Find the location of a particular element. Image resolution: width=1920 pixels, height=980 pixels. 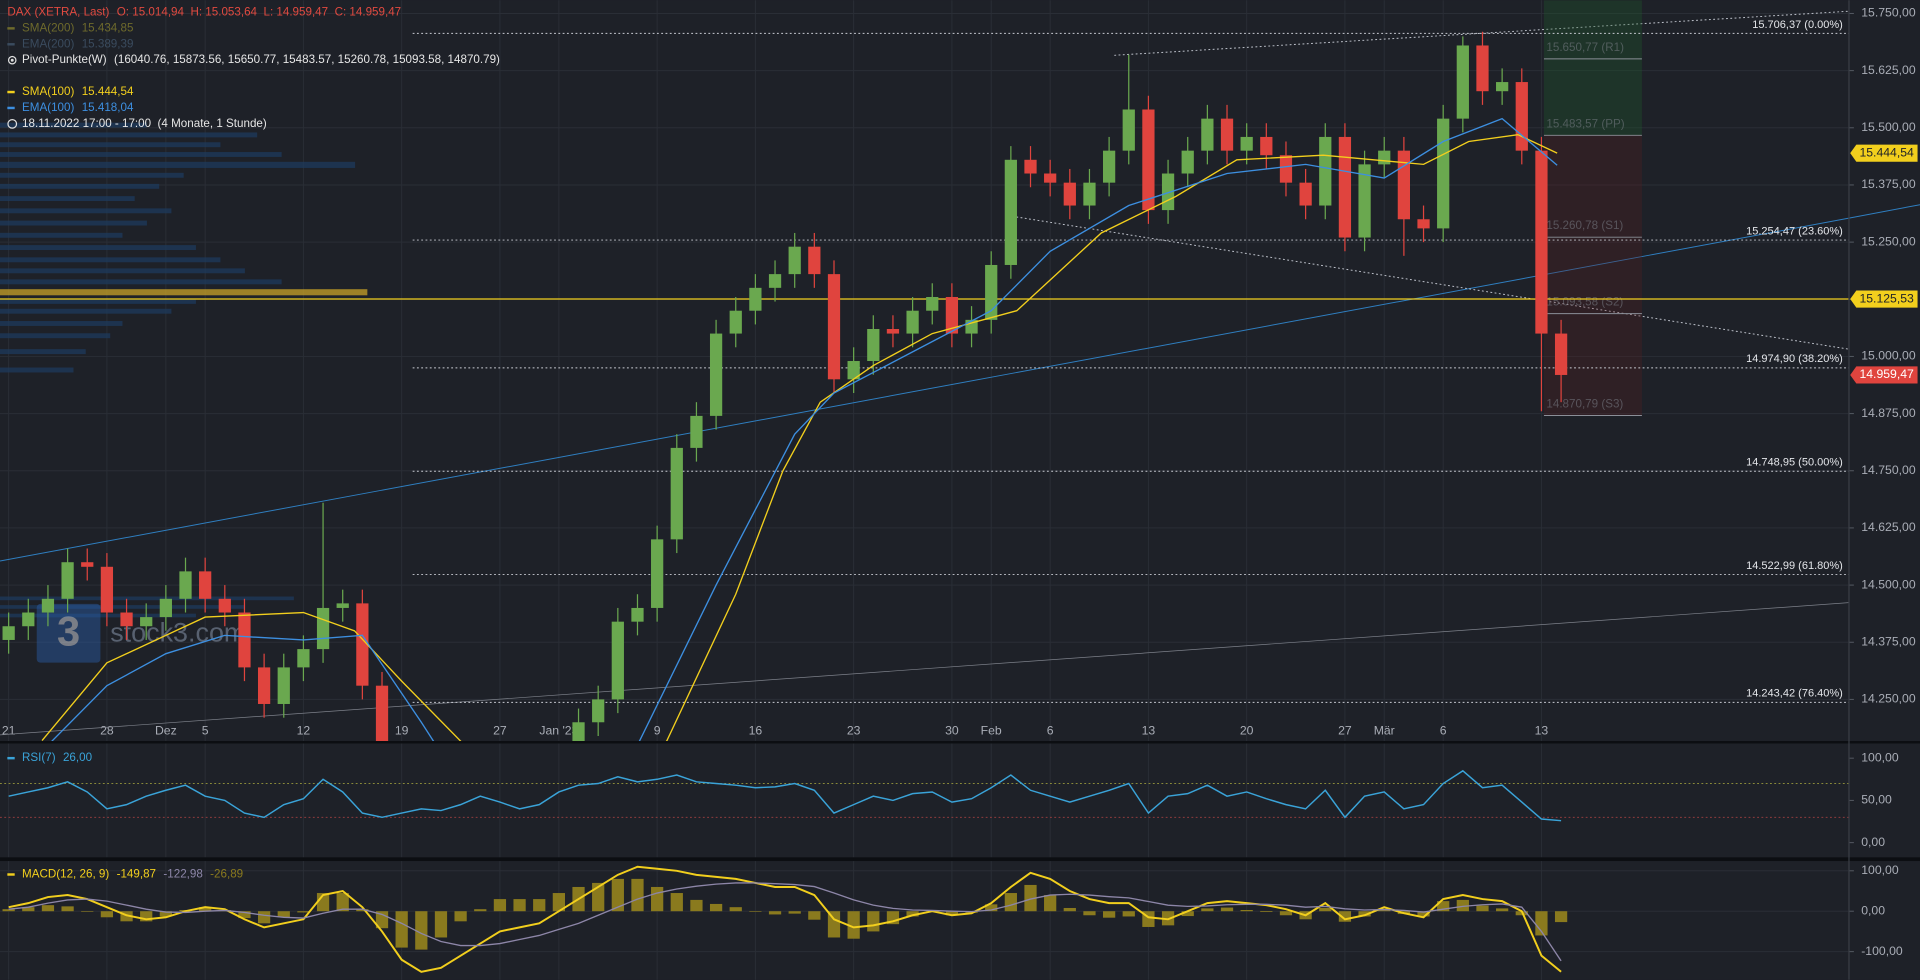

legend-item: SMA(100) 15.444,54 is located at coordinates (78, 91).